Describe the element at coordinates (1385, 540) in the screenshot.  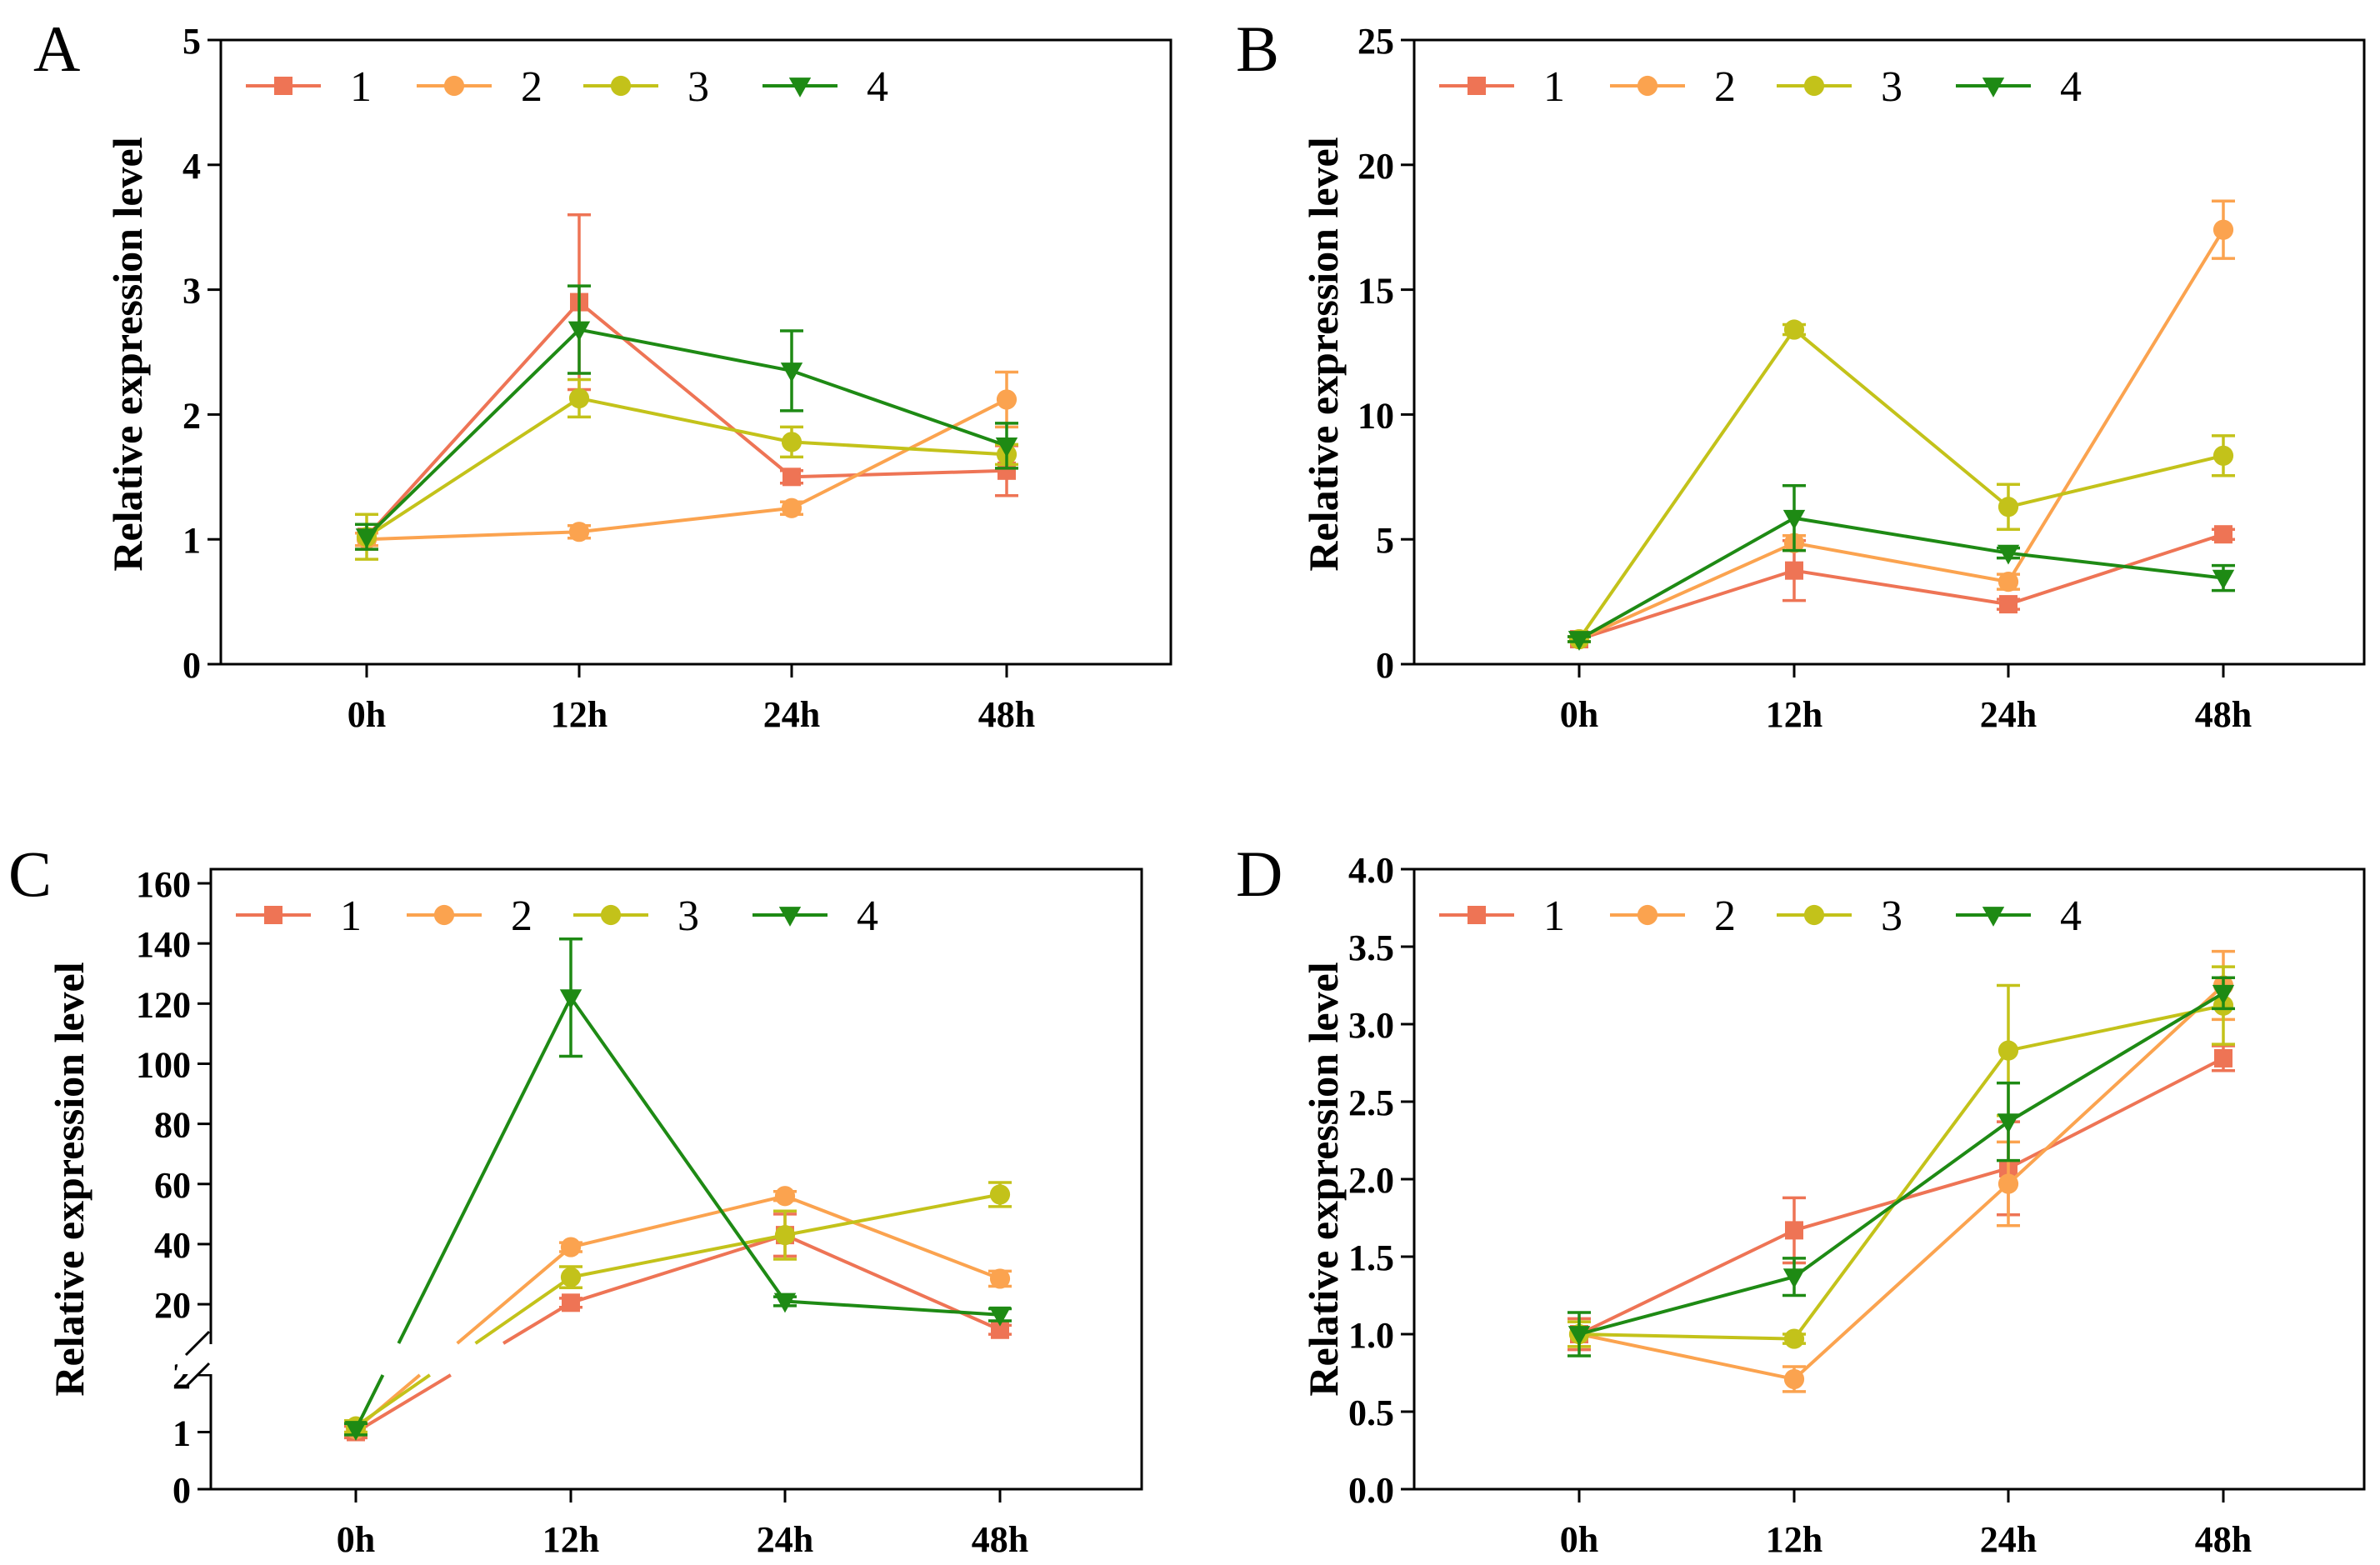
I see `y-tick-label: 5` at that location.